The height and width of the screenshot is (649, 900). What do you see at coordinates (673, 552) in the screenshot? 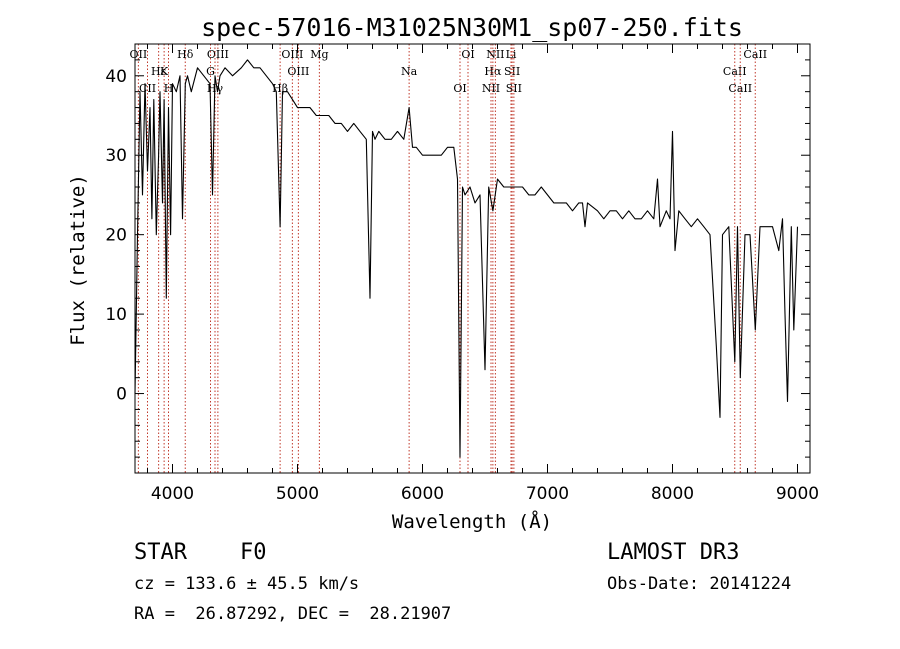
I see `survey-name: LAMOST DR3` at bounding box center [673, 552].